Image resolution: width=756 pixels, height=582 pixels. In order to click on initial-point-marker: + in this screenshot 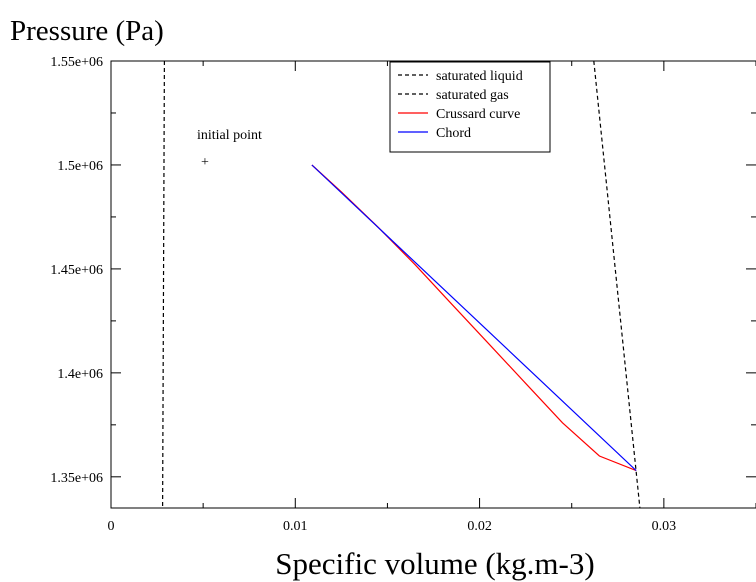, I will do `click(205, 162)`.